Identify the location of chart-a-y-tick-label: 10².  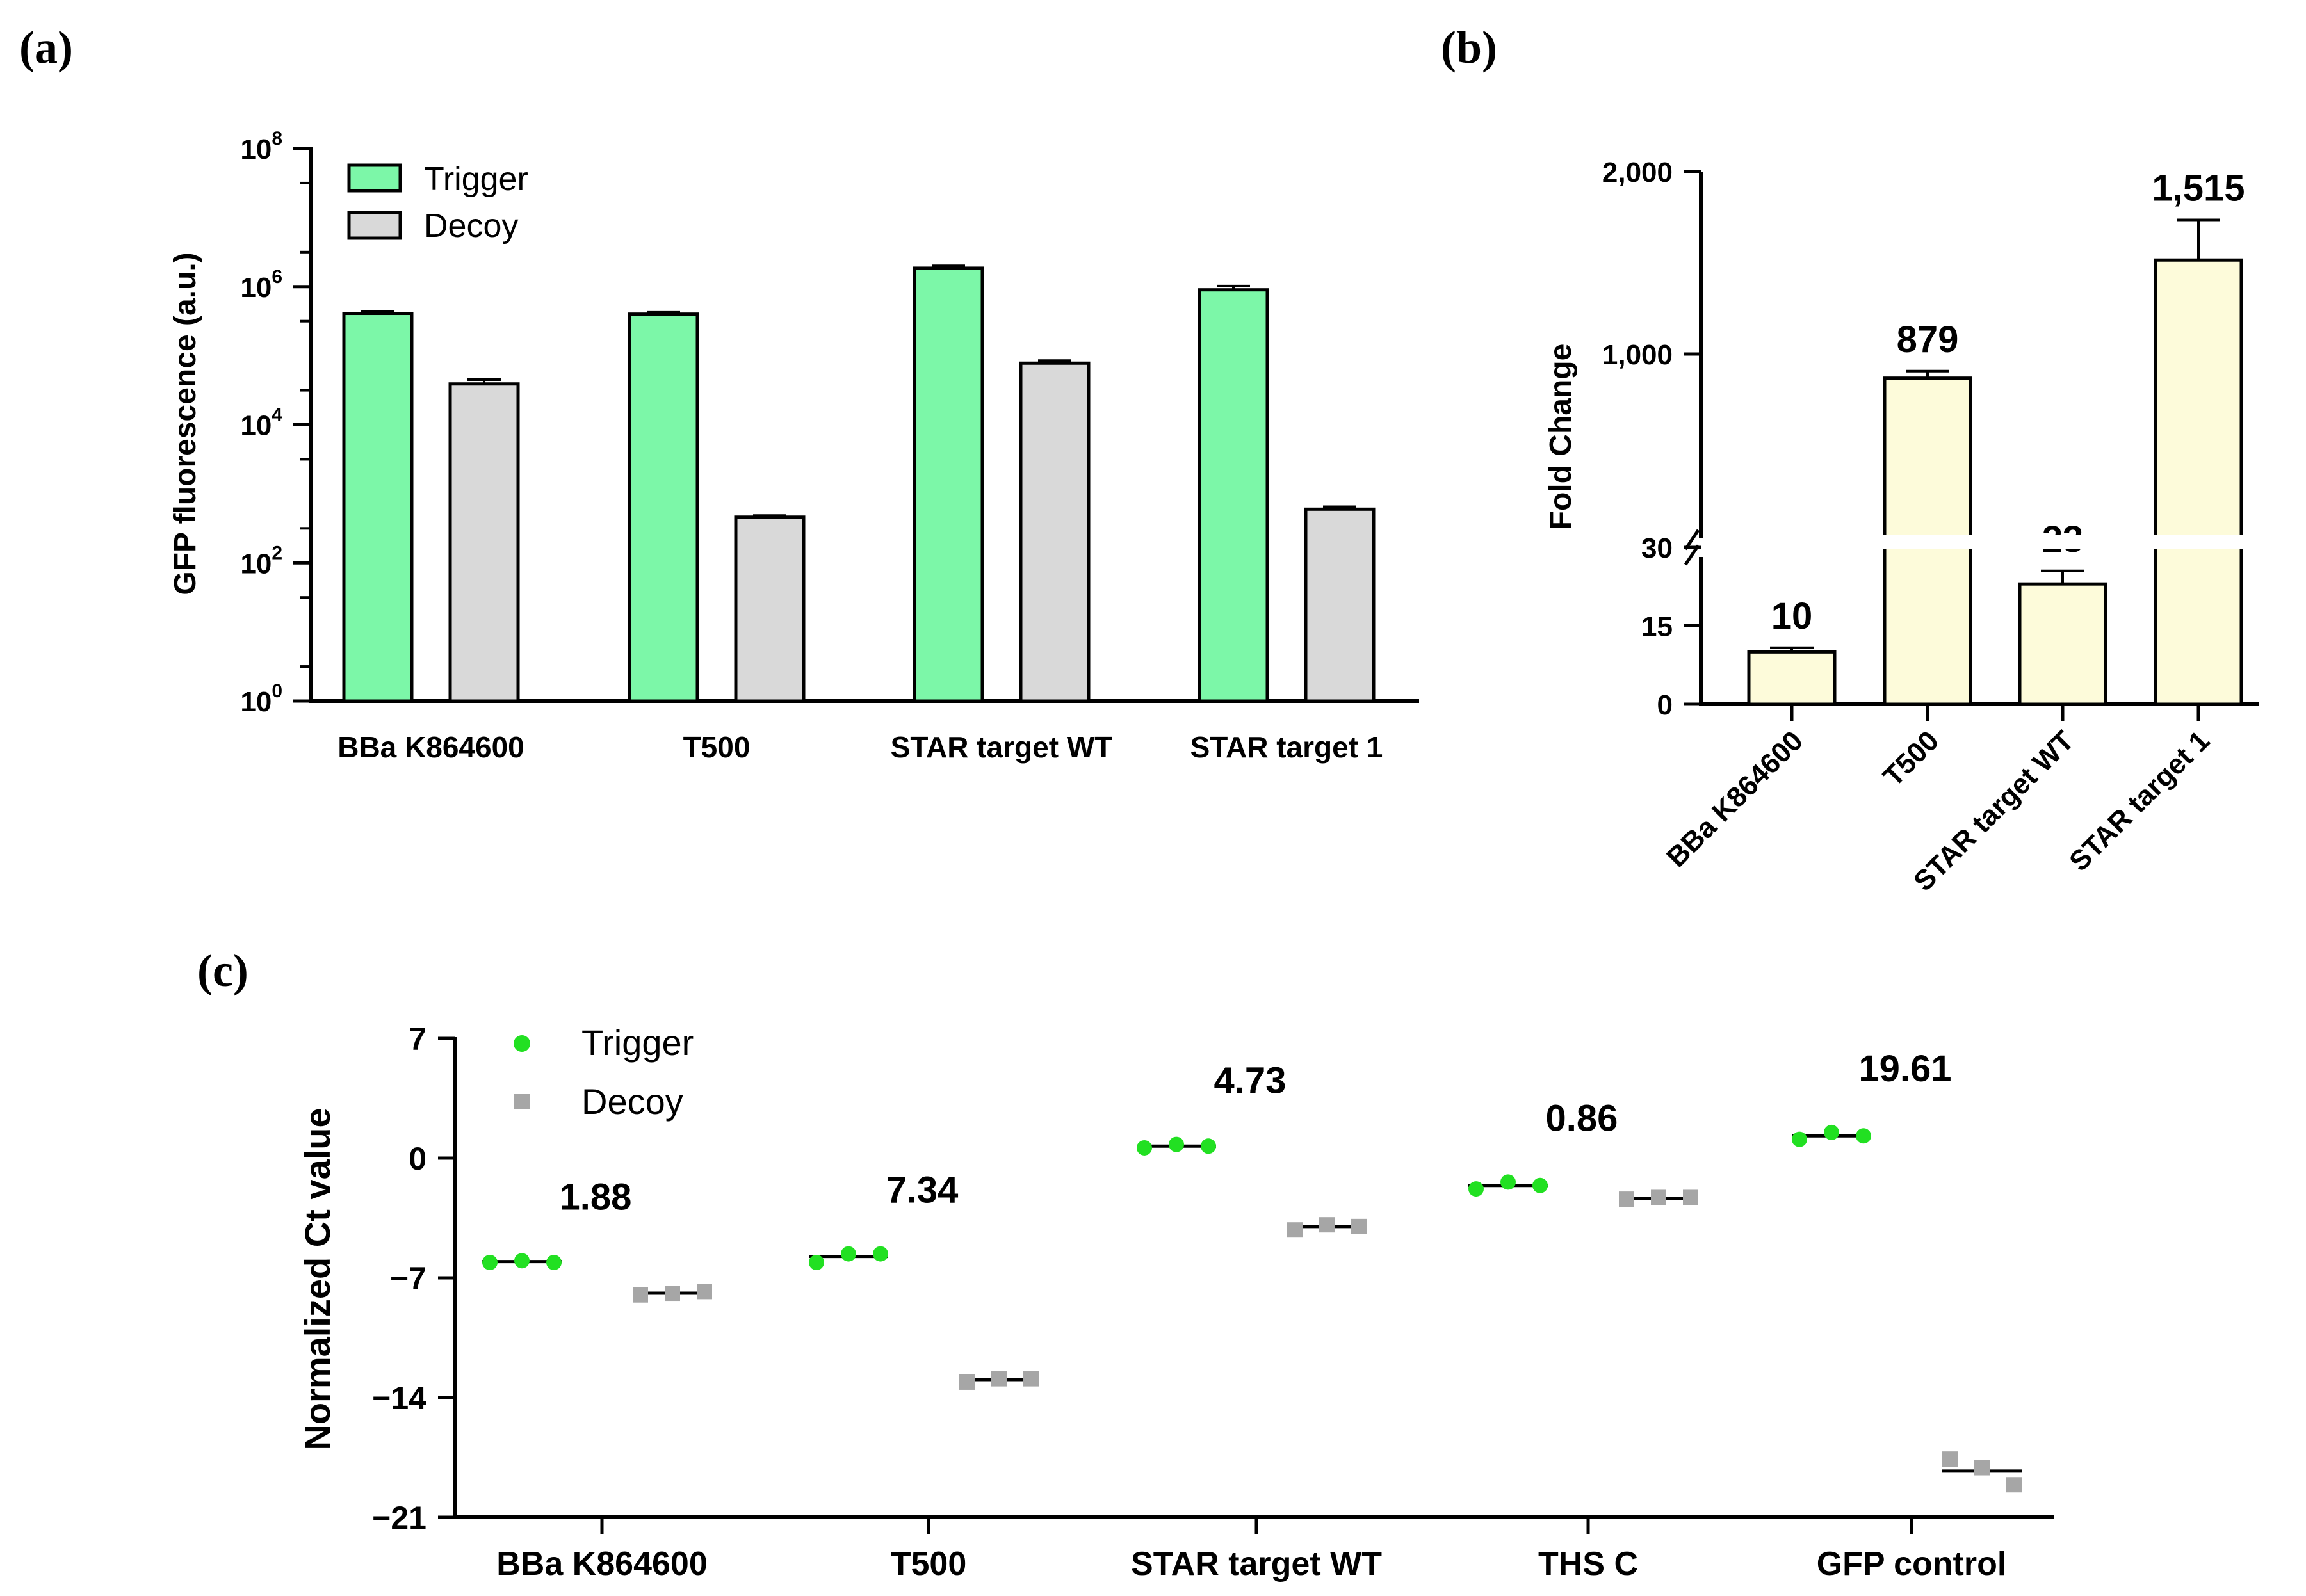
(261, 560).